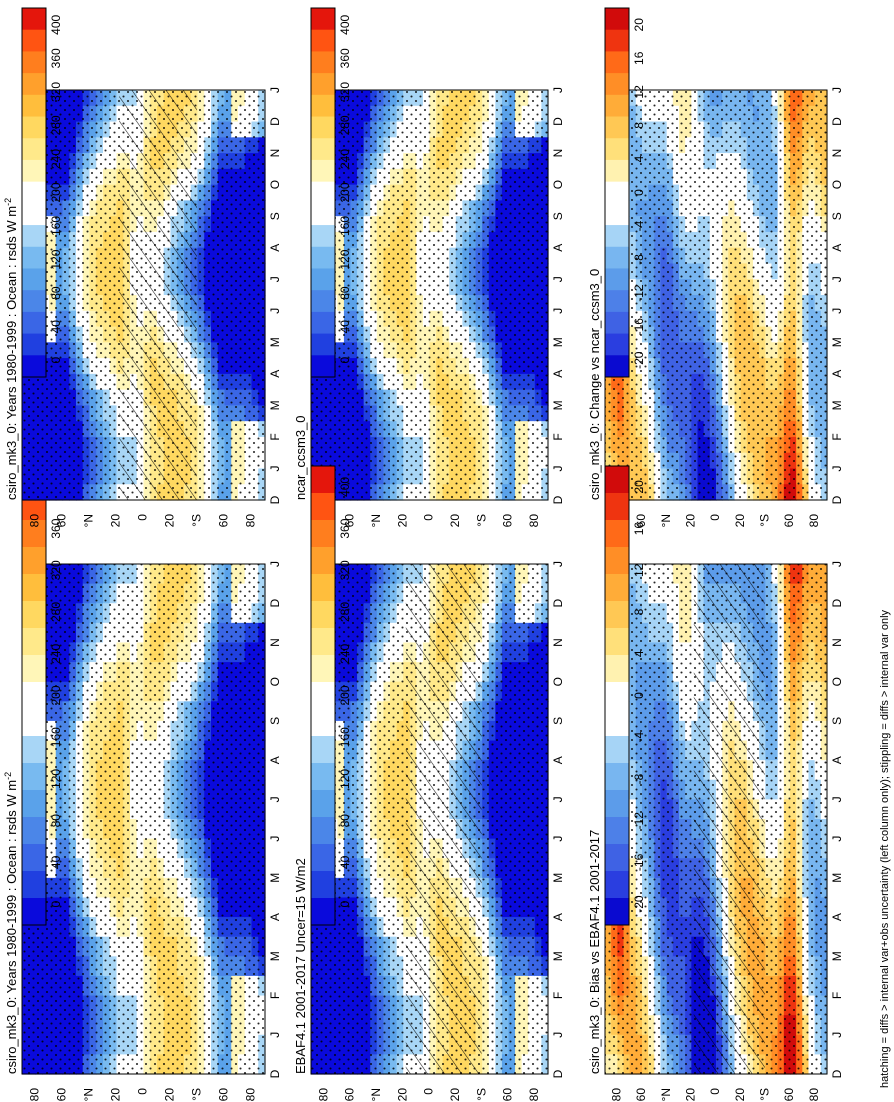 The width and height of the screenshot is (894, 1102). I want to click on colorbar-label: 16, so click(639, 58).